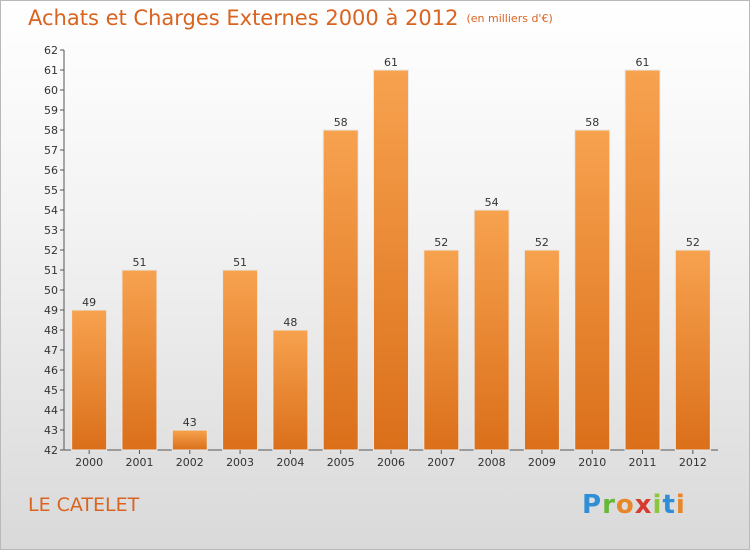  What do you see at coordinates (341, 462) in the screenshot?
I see `x-tick-label-2005: 2005` at bounding box center [341, 462].